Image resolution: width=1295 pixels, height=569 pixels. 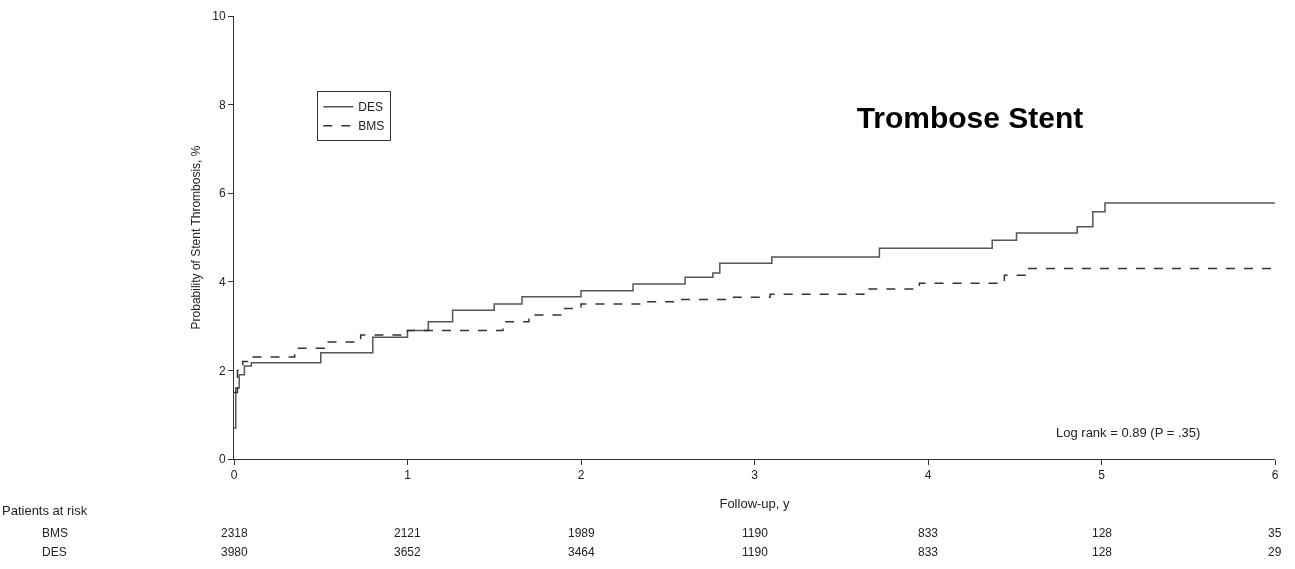 What do you see at coordinates (928, 475) in the screenshot?
I see `x-tick-label: 4` at bounding box center [928, 475].